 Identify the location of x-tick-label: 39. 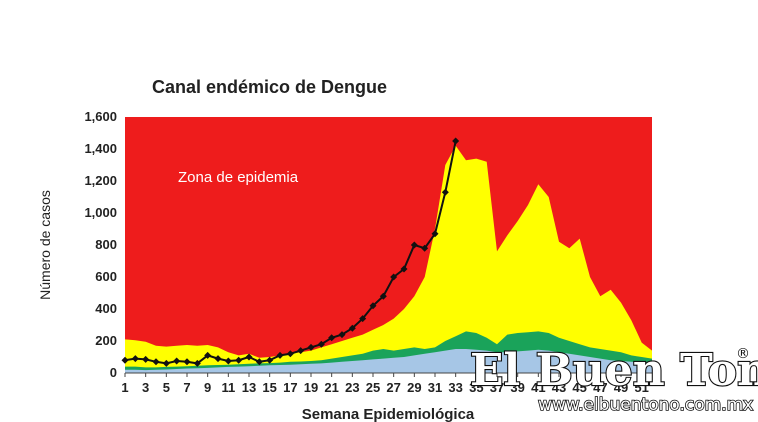
(517, 387).